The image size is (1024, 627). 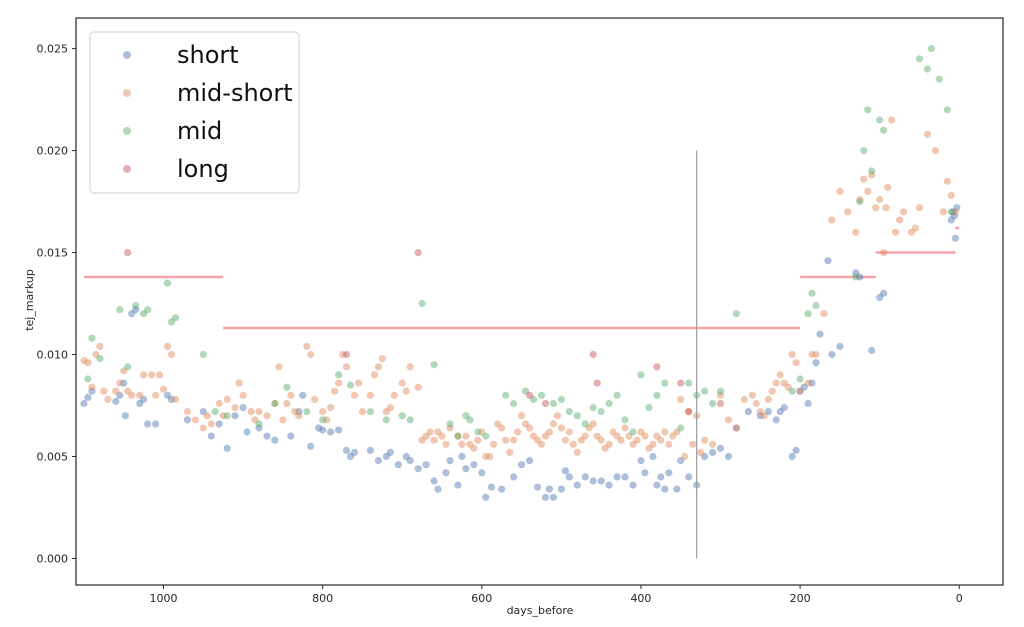 What do you see at coordinates (540, 610) in the screenshot?
I see `x-axis-label: days_before` at bounding box center [540, 610].